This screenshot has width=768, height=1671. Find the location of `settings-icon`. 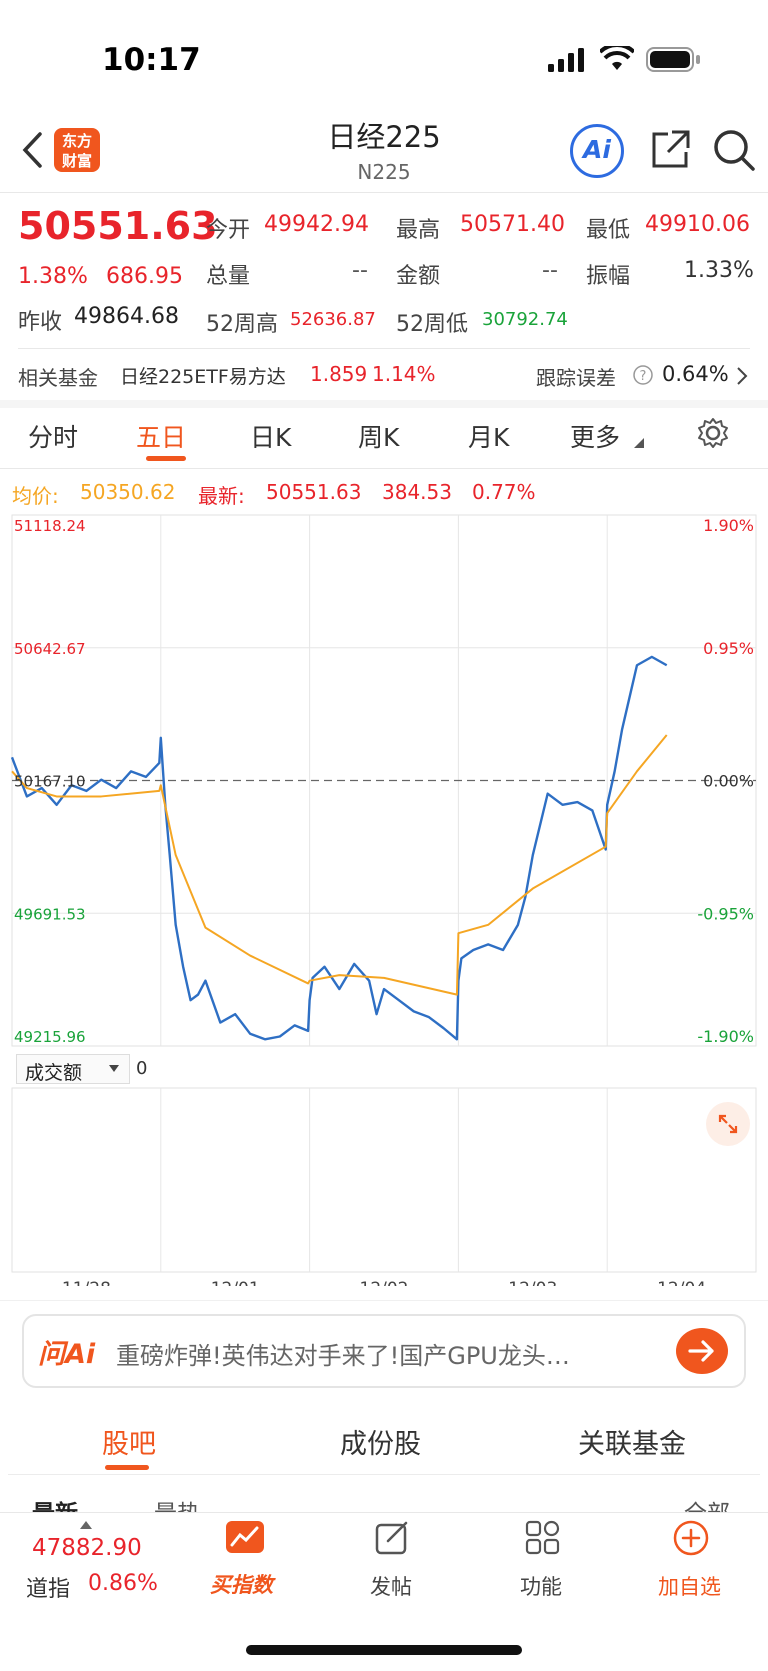

settings-icon is located at coordinates (713, 433).